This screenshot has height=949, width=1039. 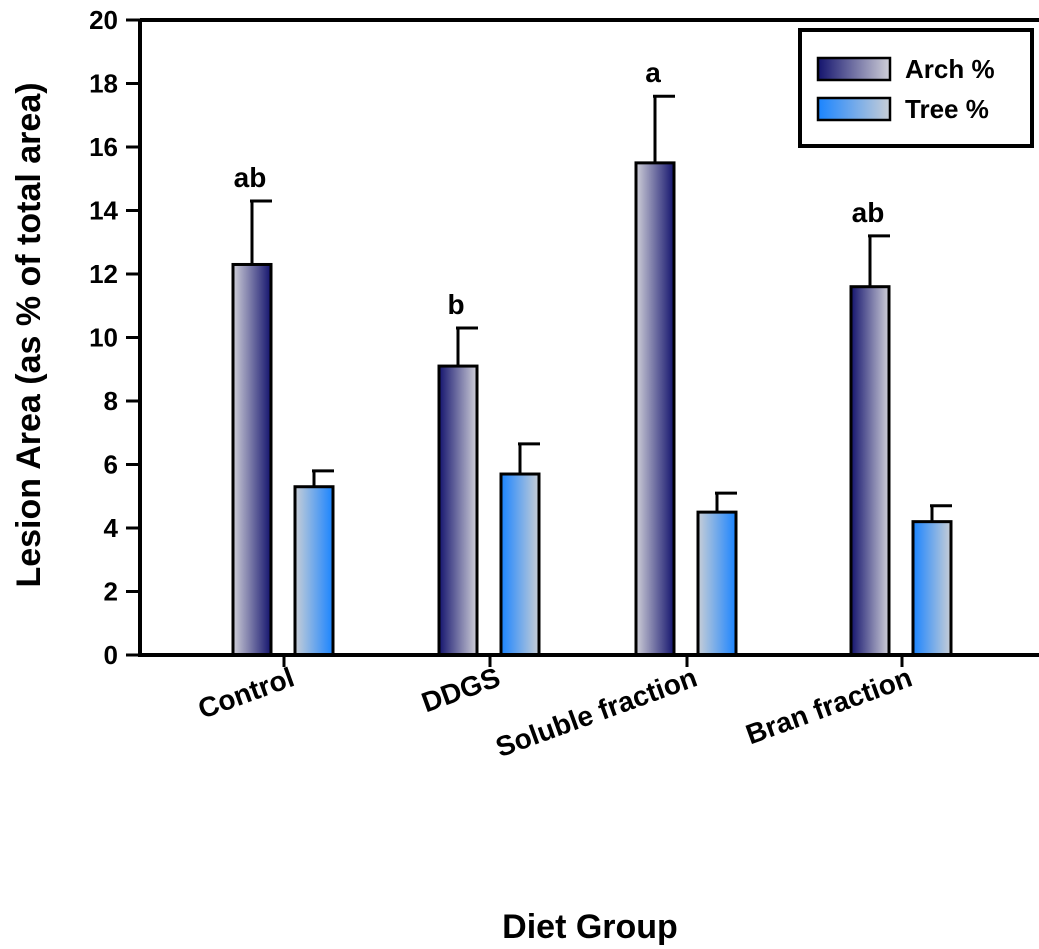 What do you see at coordinates (111, 592) in the screenshot?
I see `y-tick-label: 2` at bounding box center [111, 592].